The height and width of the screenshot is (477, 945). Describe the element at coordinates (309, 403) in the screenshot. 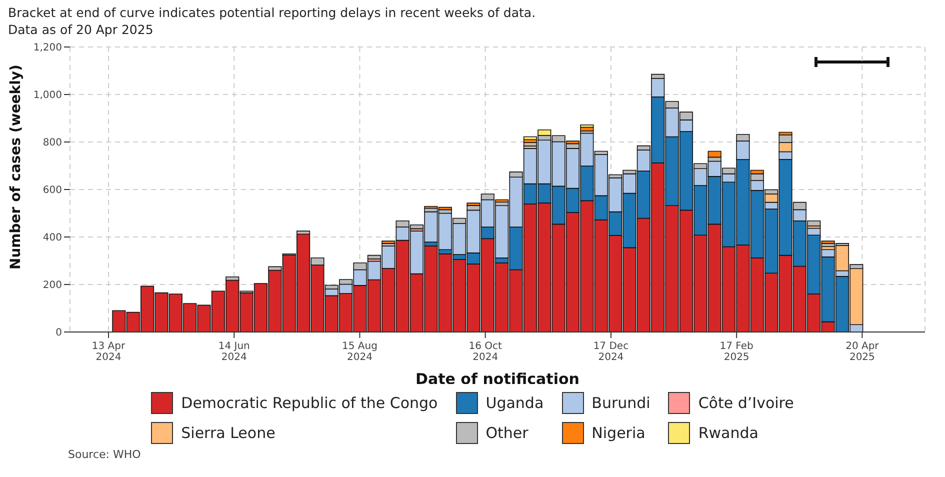

I see `legend-label: Democratic Republic of the Congo` at that location.